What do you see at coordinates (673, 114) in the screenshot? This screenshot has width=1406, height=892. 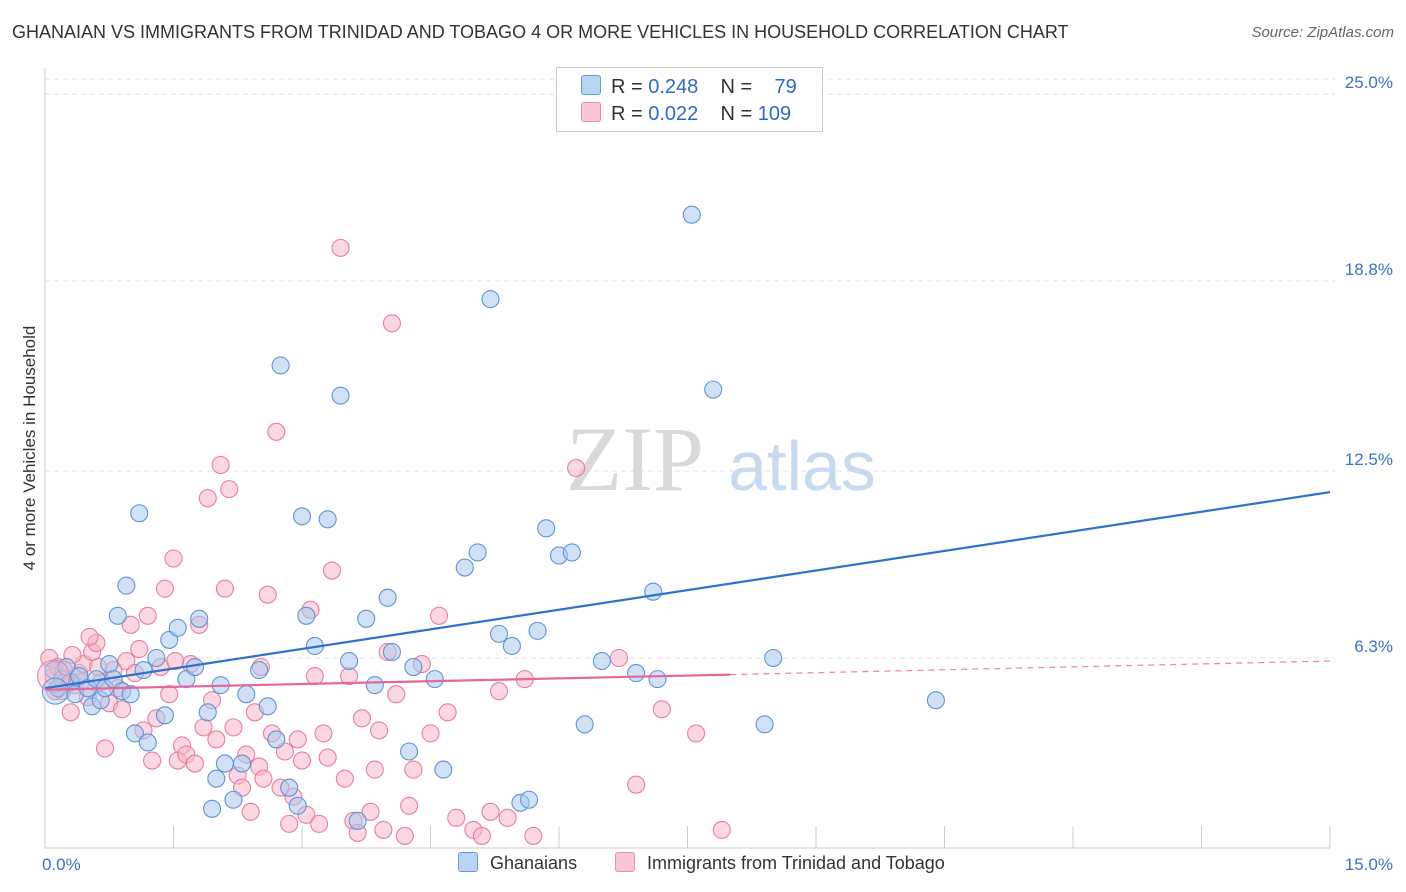 I see `legend-r-value: 0.022` at bounding box center [673, 114].